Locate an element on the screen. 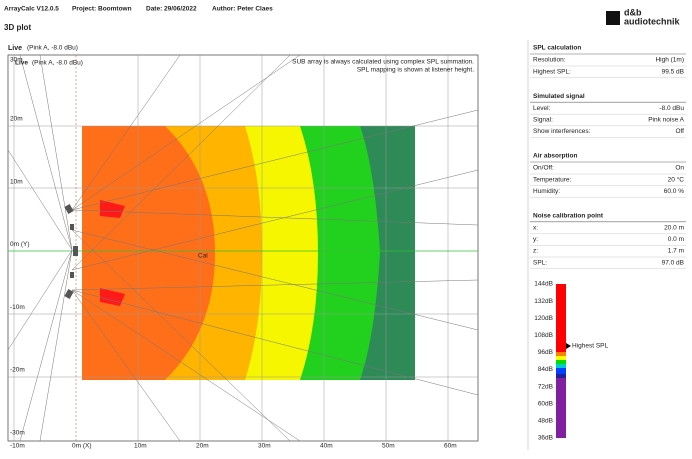 The height and width of the screenshot is (459, 692). y-axis-label: 0m (Y) is located at coordinates (20, 244).